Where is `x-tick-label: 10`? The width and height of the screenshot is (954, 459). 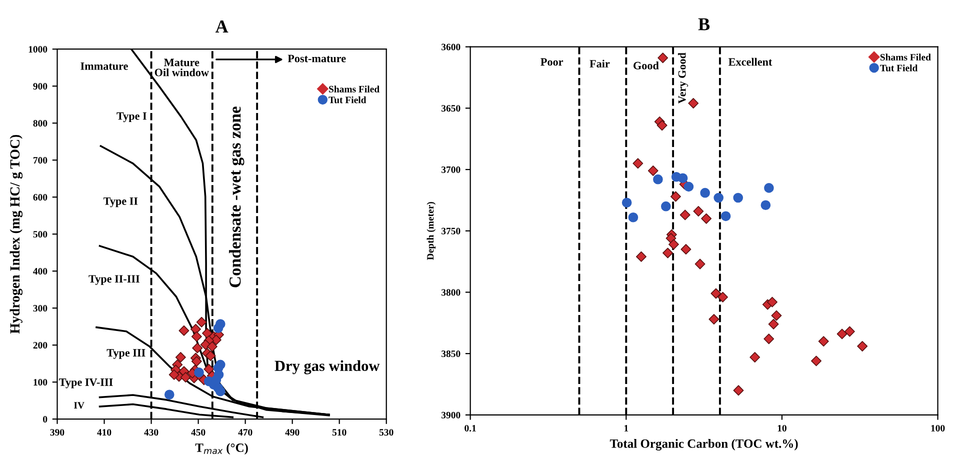
x-tick-label: 10 is located at coordinates (782, 428).